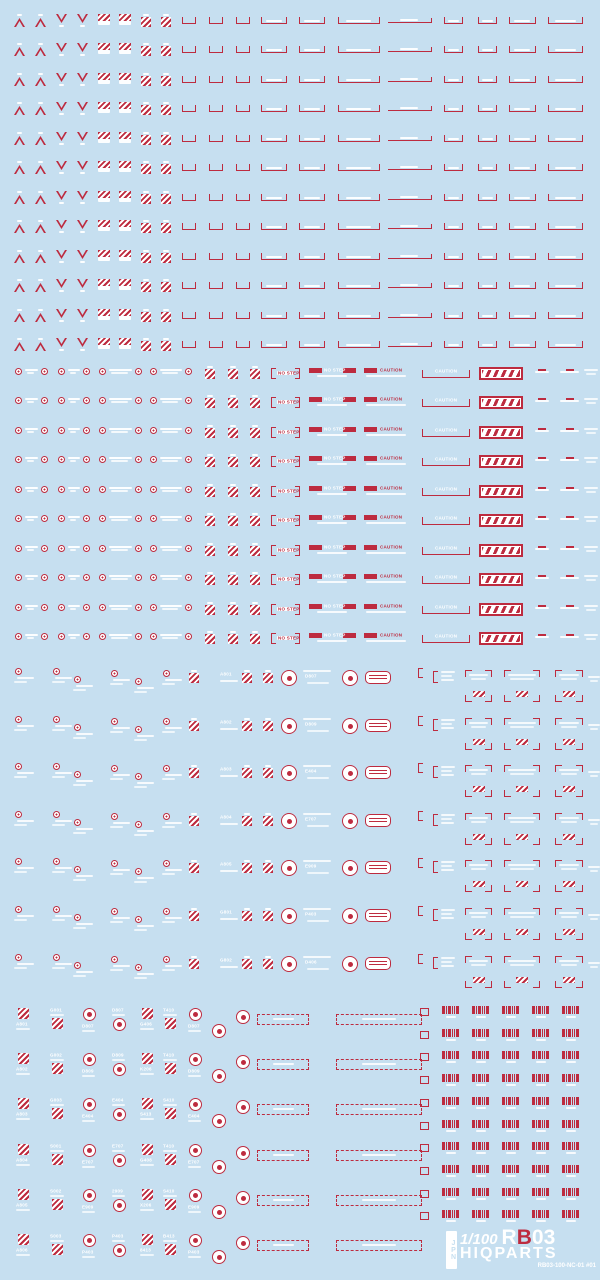 The height and width of the screenshot is (1280, 600). Describe the element at coordinates (378, 915) in the screenshot. I see `vent-decal` at that location.